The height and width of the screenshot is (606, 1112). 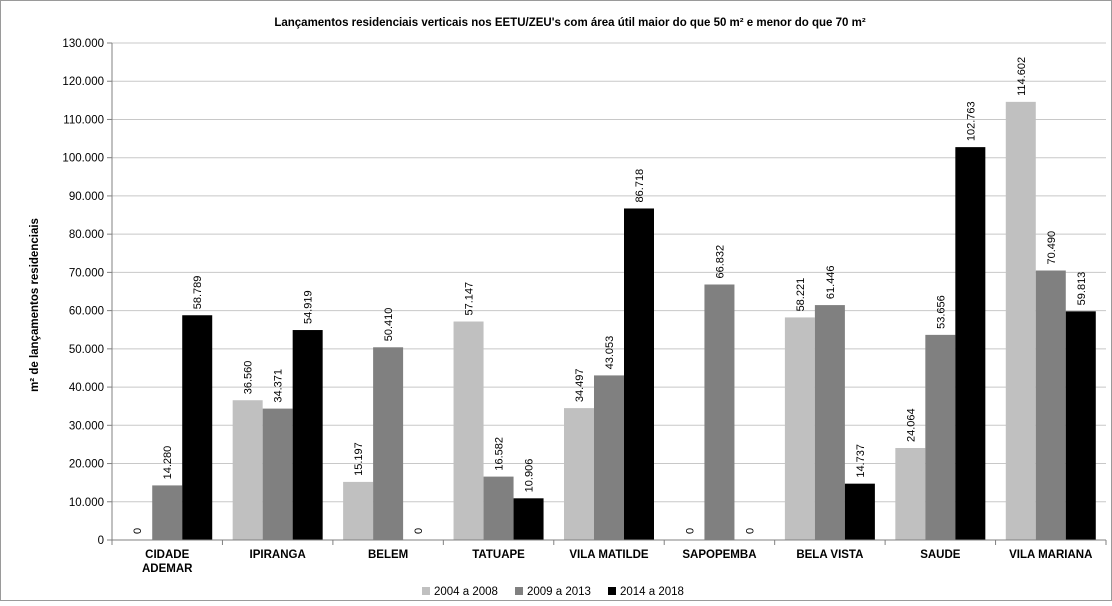 I want to click on y-tick-label: 60.000, so click(x=86, y=312).